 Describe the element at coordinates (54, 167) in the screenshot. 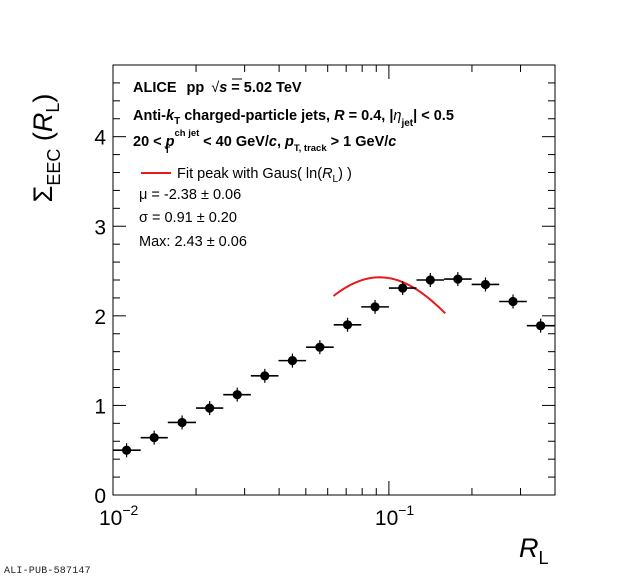

I see `y-axis-sub: EEC` at that location.